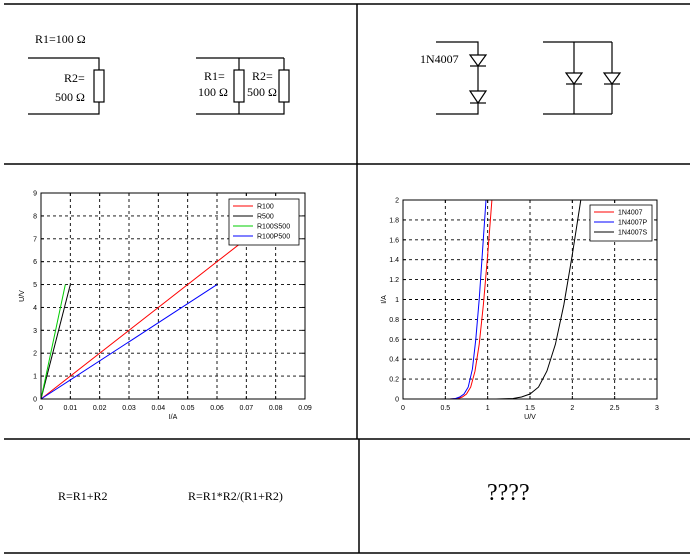 The height and width of the screenshot is (560, 696). What do you see at coordinates (508, 493) in the screenshot?
I see `unknown-placeholder: ????` at bounding box center [508, 493].